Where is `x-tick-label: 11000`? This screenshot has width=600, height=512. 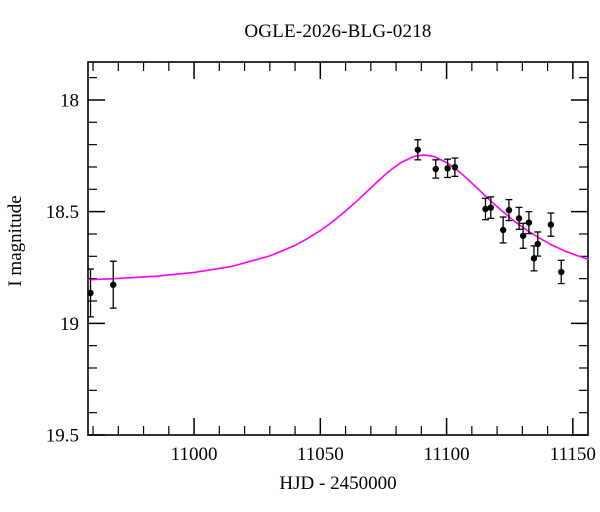 x-tick-label: 11000 is located at coordinates (194, 454).